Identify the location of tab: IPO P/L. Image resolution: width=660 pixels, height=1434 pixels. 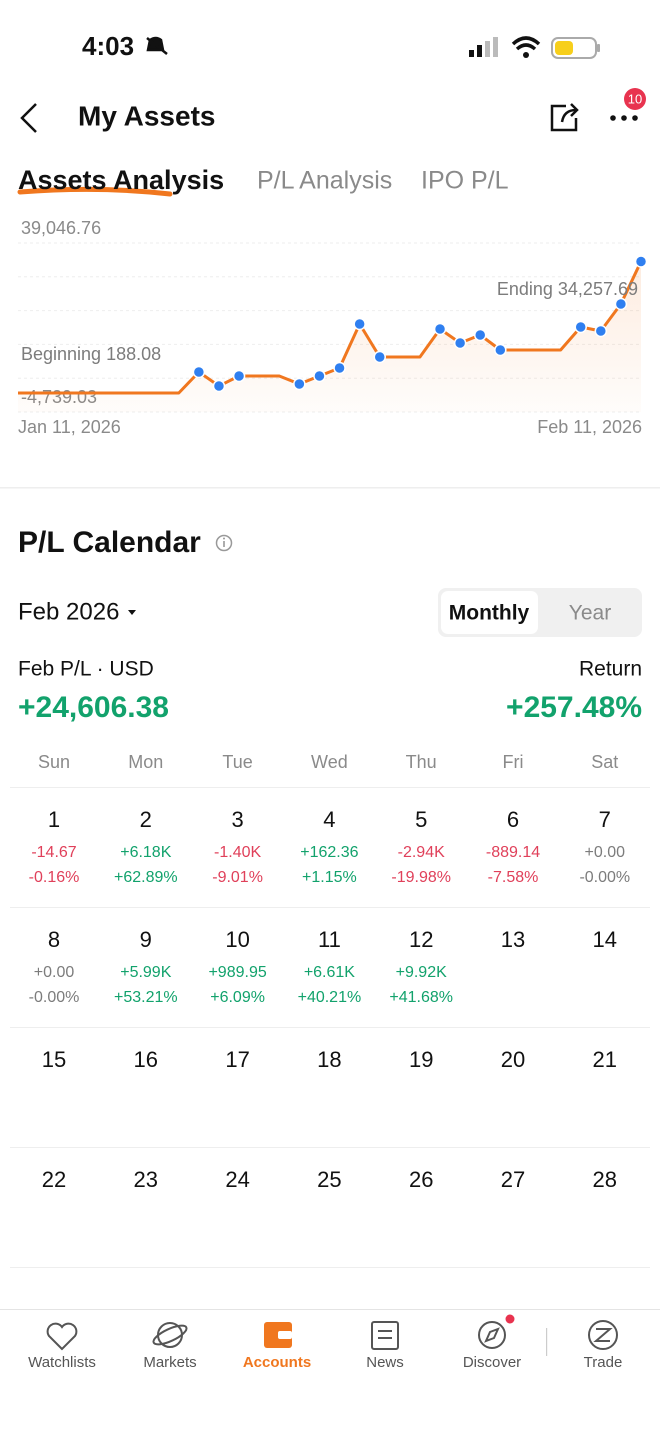
(465, 181).